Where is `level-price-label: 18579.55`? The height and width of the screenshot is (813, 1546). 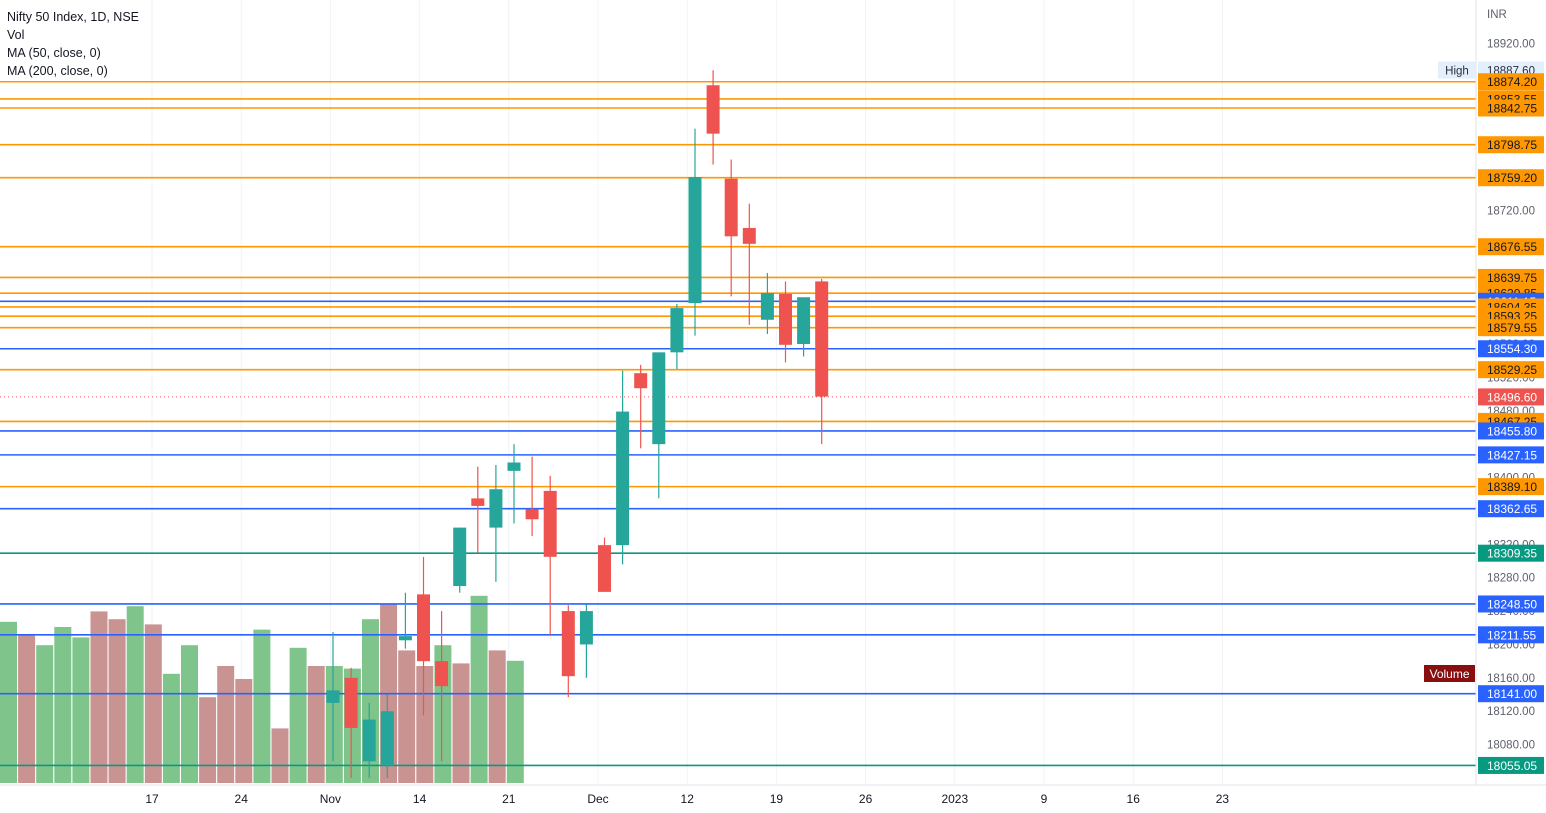
level-price-label: 18579.55 is located at coordinates (1512, 328).